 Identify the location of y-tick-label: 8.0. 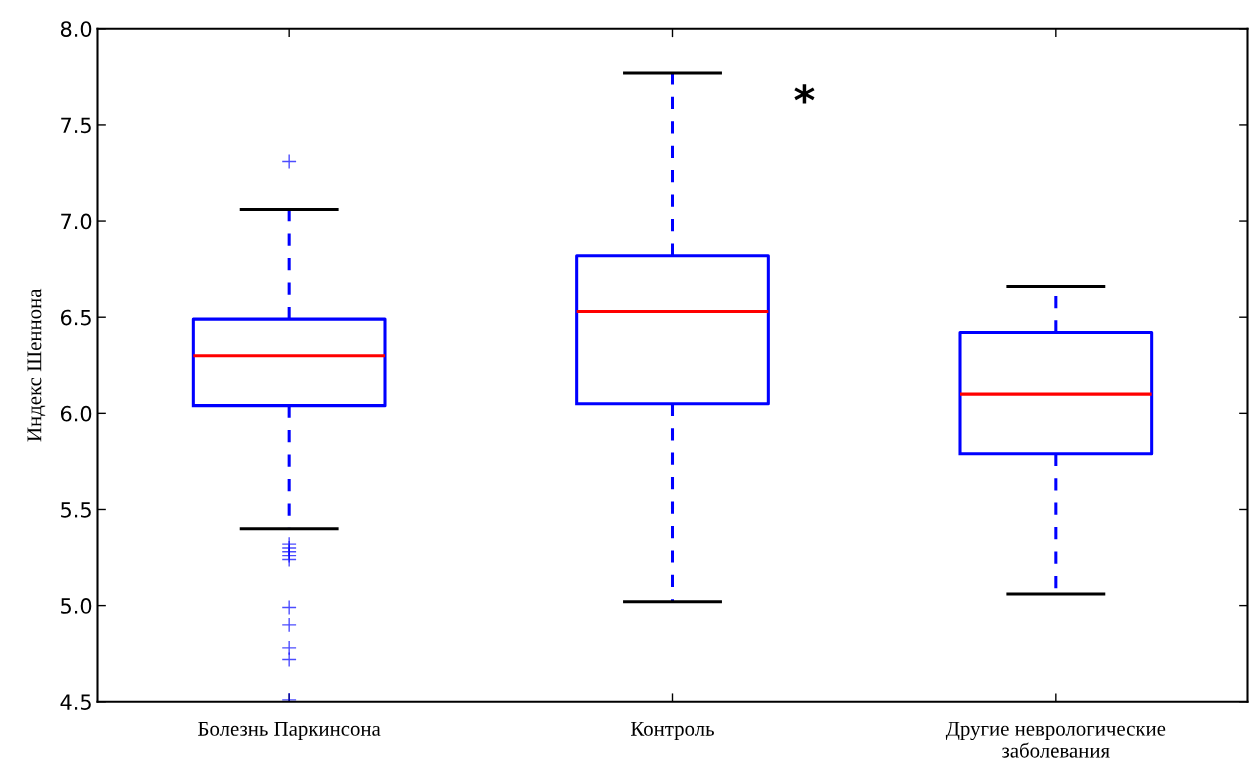
(76, 29).